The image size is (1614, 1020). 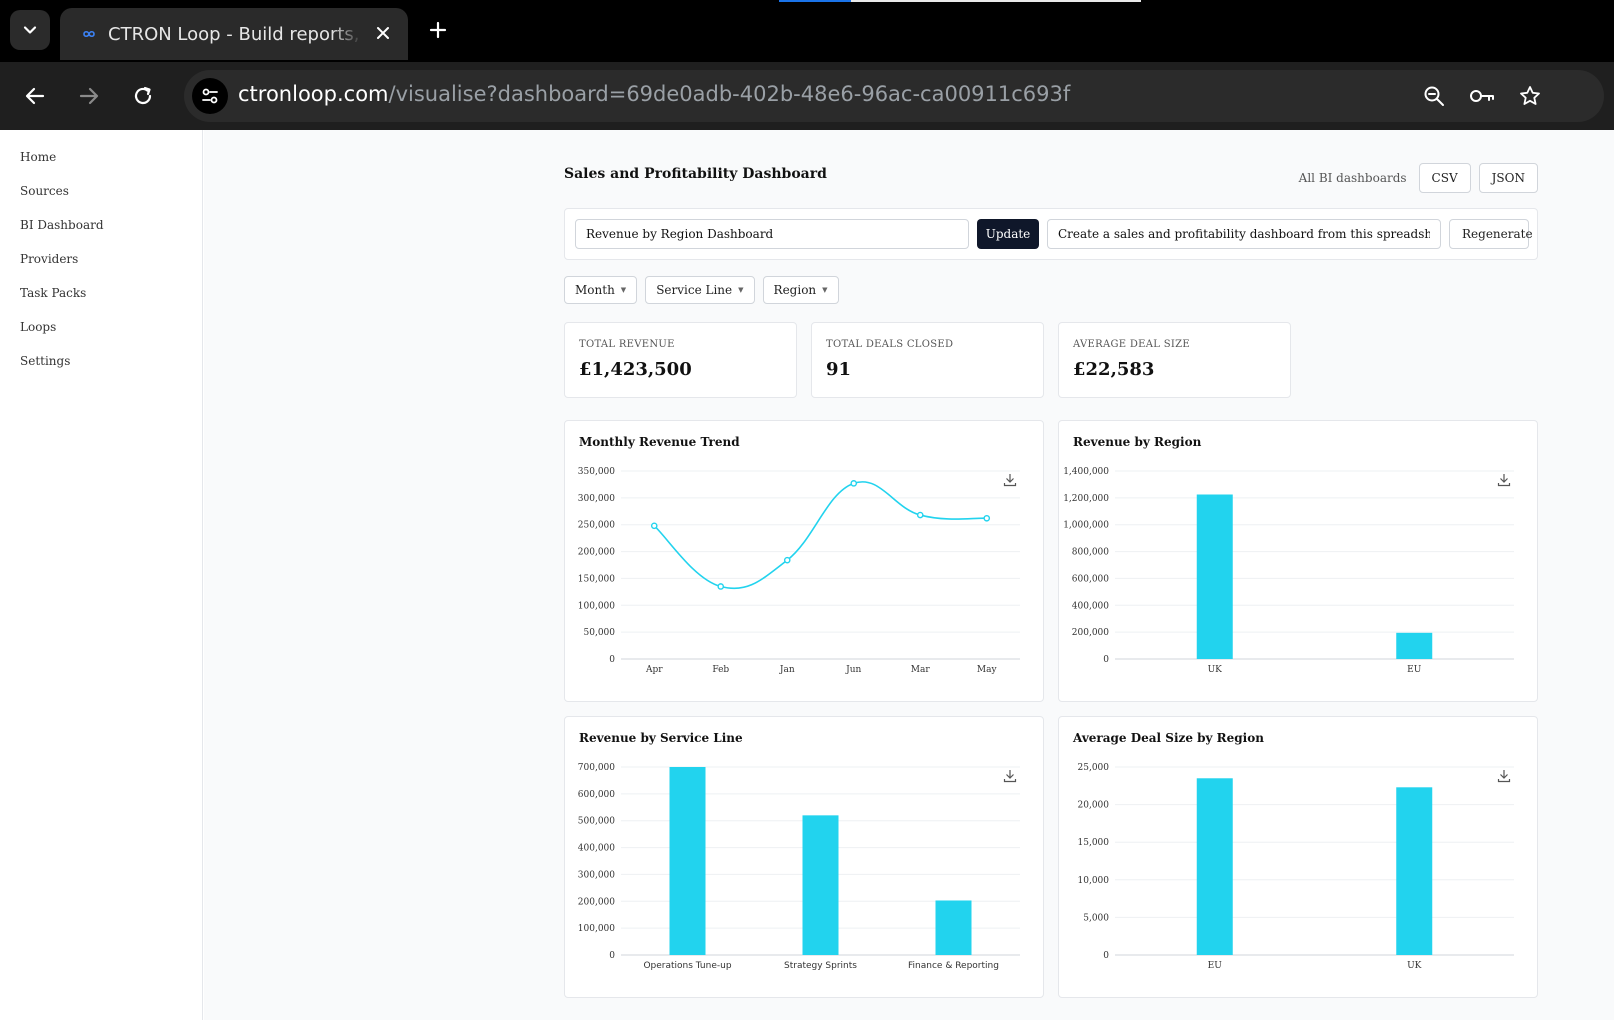 What do you see at coordinates (1444, 178) in the screenshot?
I see `csv-button: CSV` at bounding box center [1444, 178].